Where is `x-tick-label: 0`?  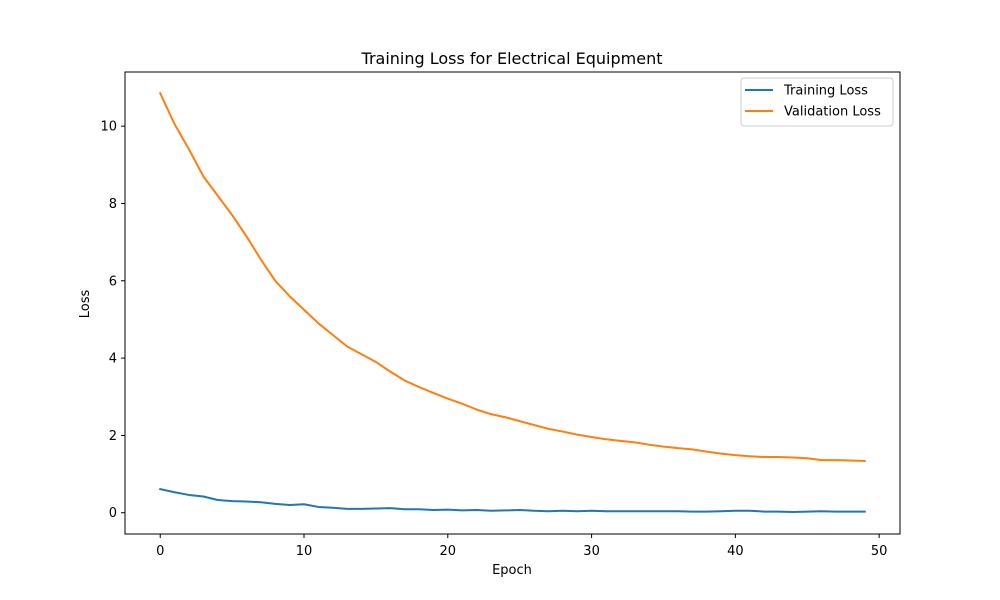 x-tick-label: 0 is located at coordinates (160, 551).